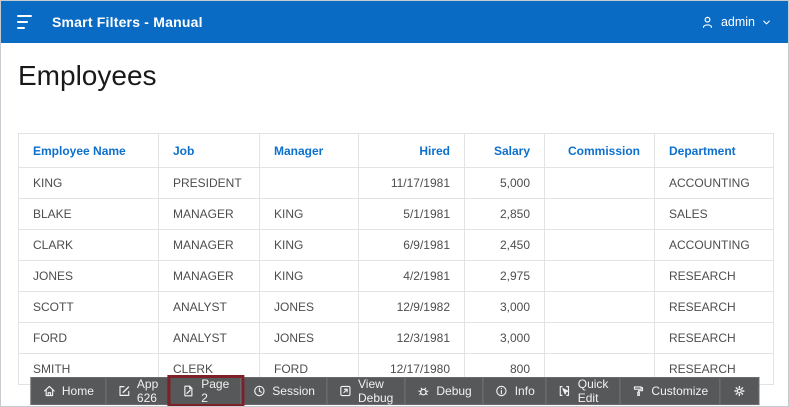 The height and width of the screenshot is (407, 789). I want to click on table-cell: CLARK, so click(88, 245).